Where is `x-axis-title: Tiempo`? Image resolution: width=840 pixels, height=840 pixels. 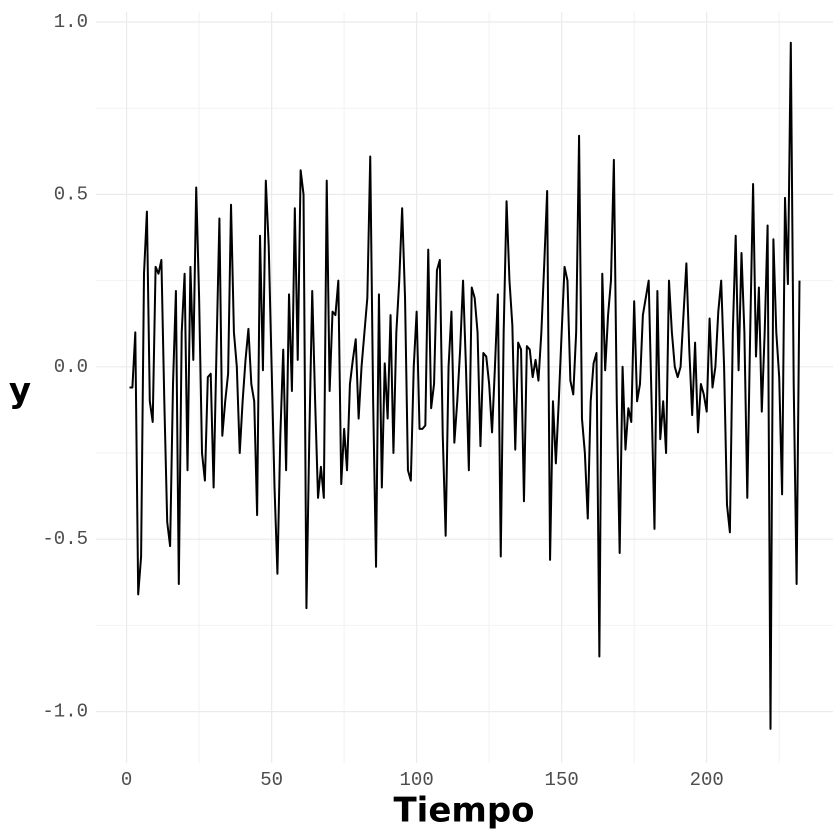
x-axis-title: Tiempo is located at coordinates (463, 811).